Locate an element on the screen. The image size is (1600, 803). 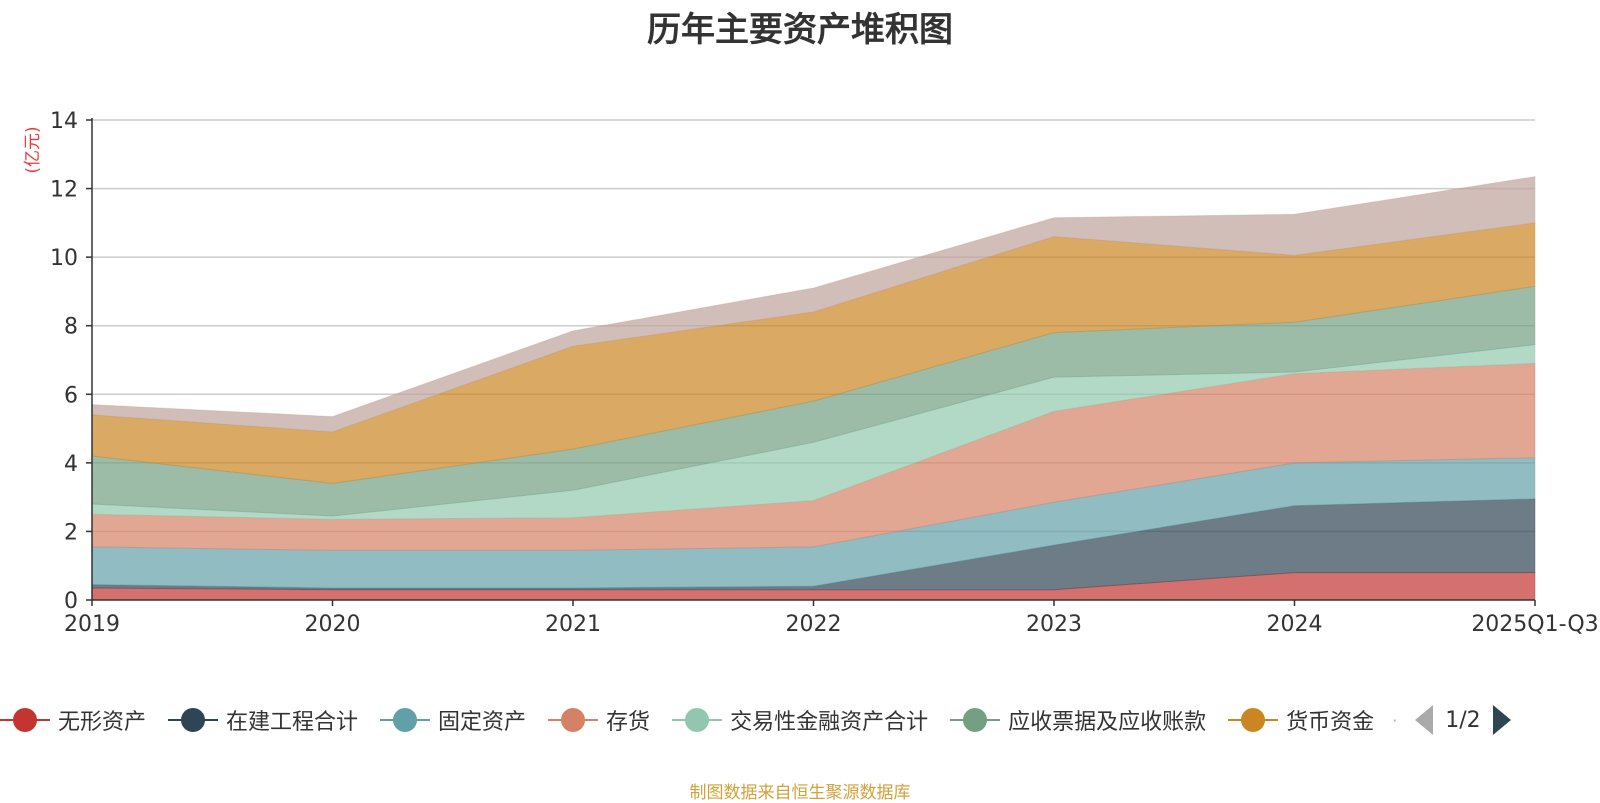
legend-label: 应收票据及应收账款 is located at coordinates (1107, 722).